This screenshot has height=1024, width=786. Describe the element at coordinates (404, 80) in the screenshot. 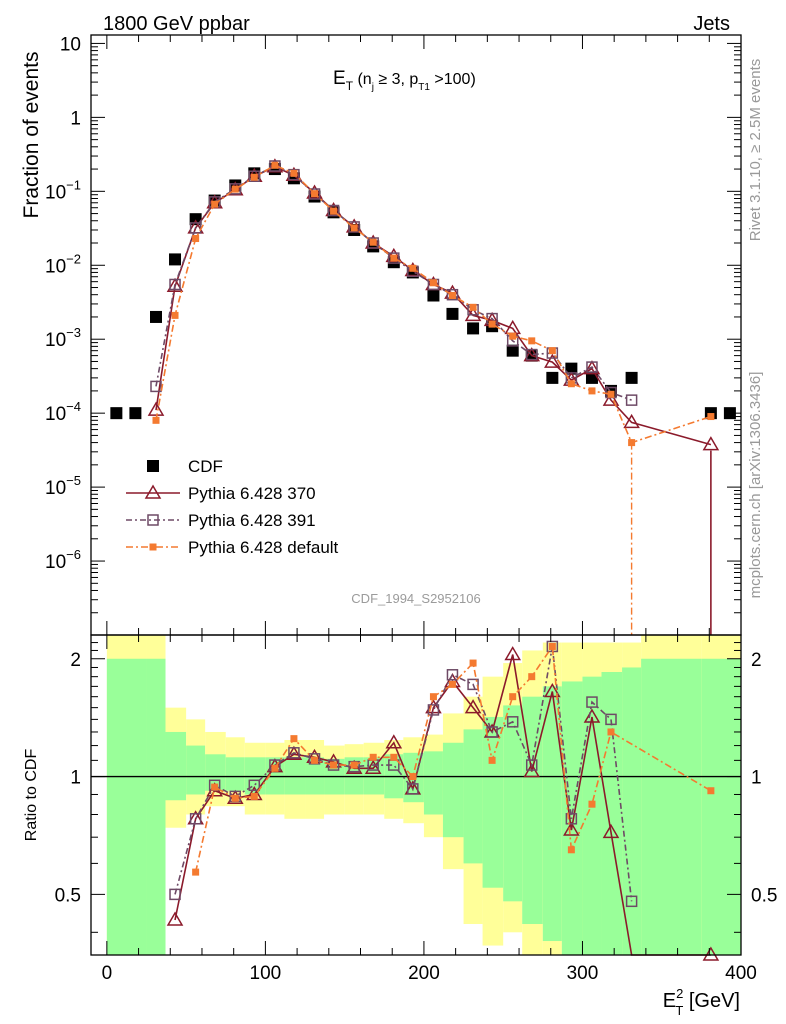

I see `main-title: ET (nj ≥ 3, pT1 >100)` at that location.